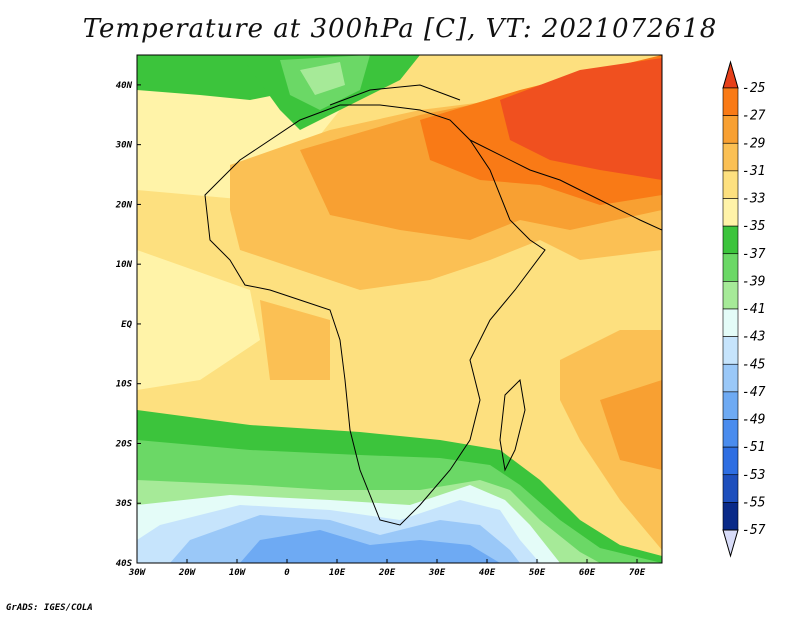 The image size is (800, 618). I want to click on colorbar-label: -57, so click(754, 530).